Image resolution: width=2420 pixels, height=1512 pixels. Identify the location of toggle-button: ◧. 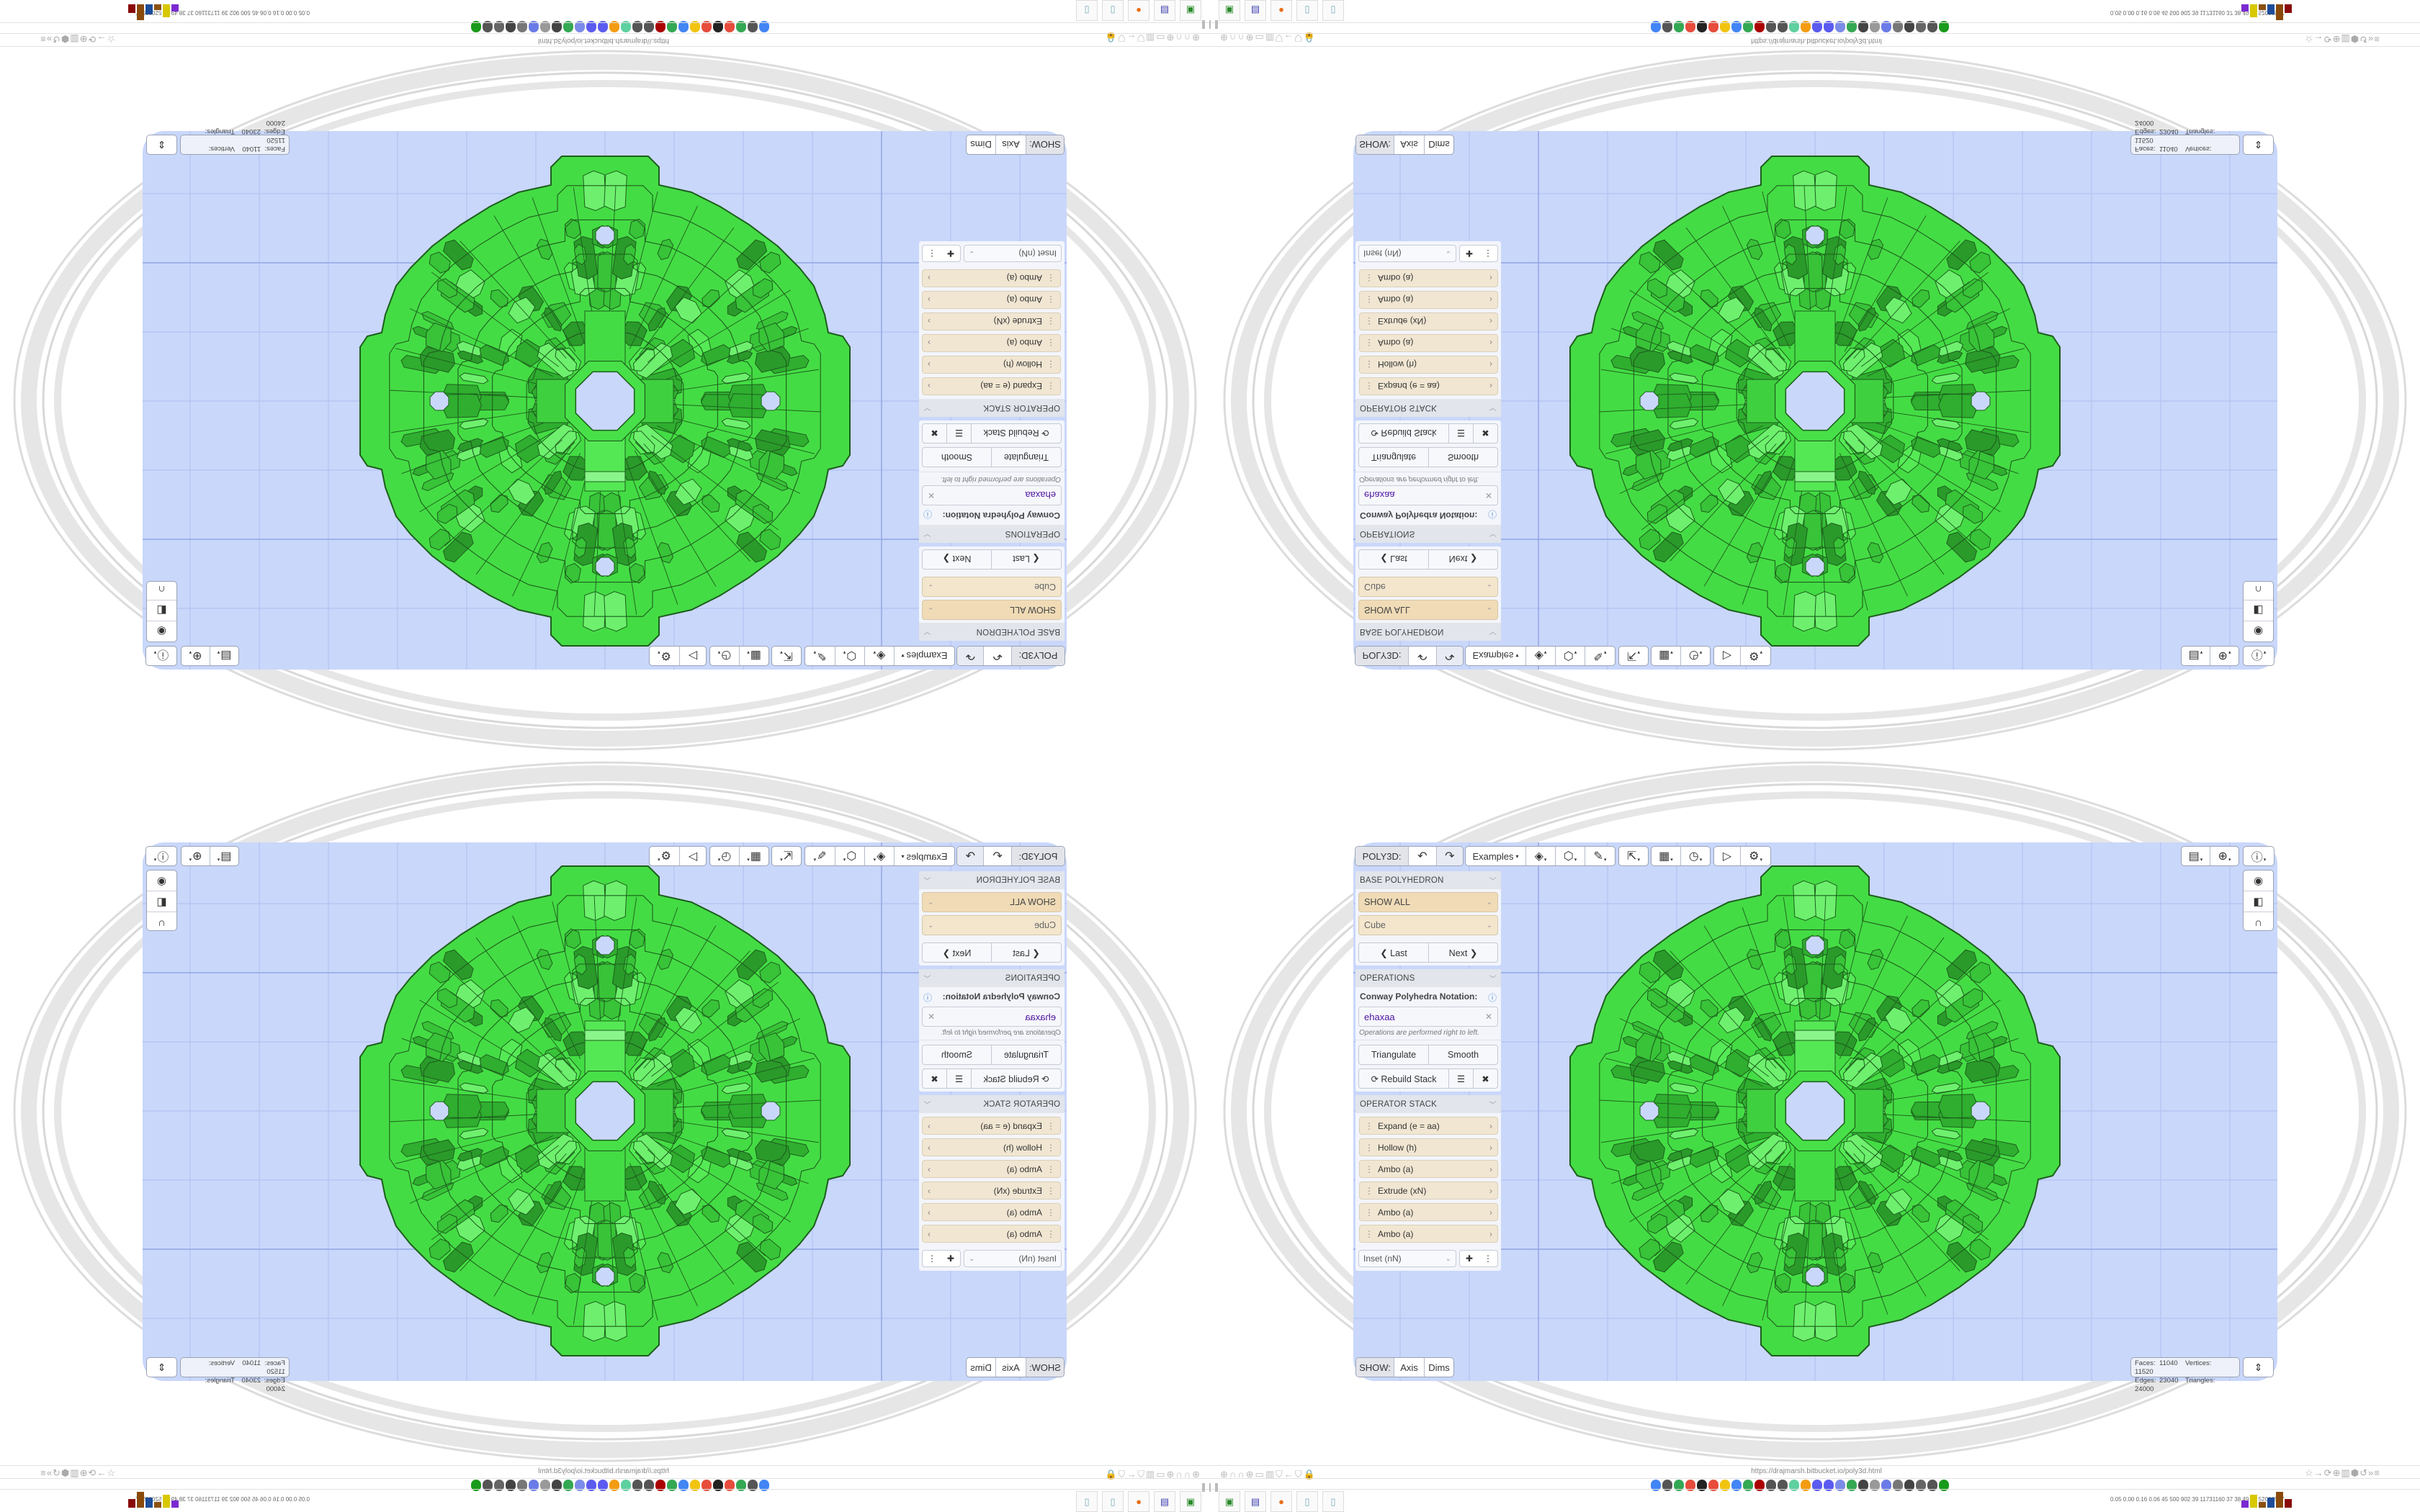
(161, 610).